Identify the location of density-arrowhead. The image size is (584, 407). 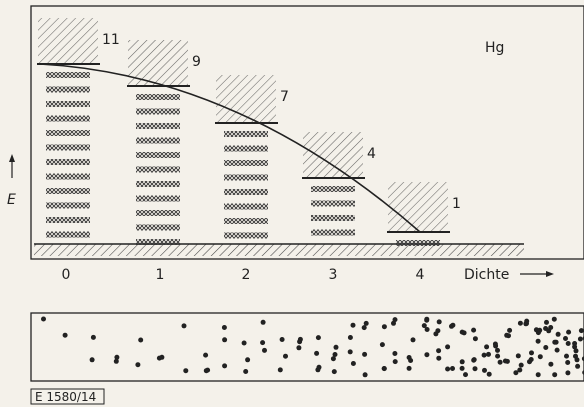
(550, 274).